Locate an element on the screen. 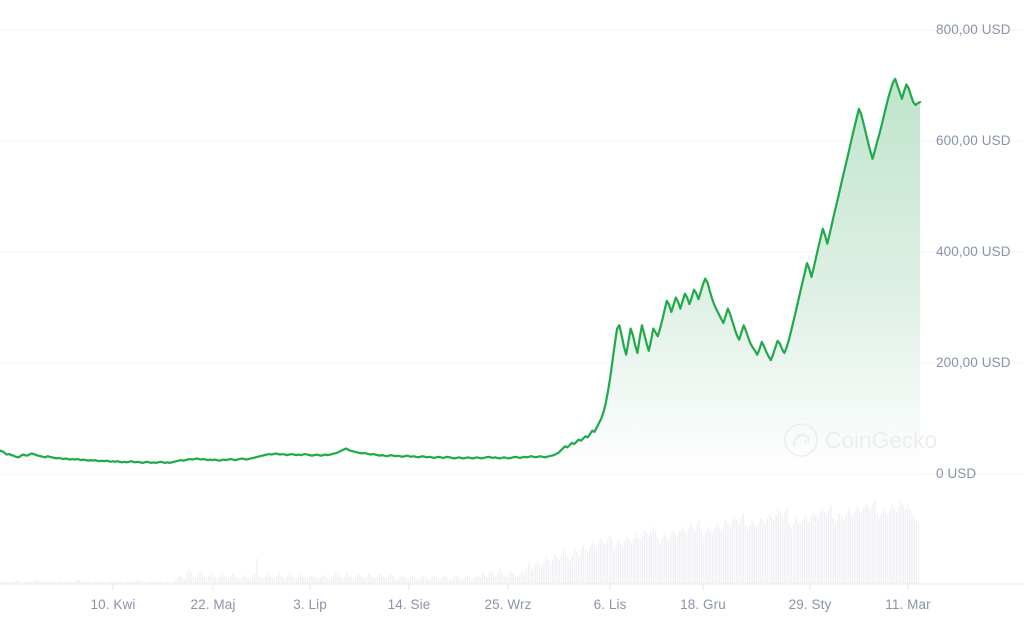 The height and width of the screenshot is (626, 1024). x-axis-label: 25. Wrz is located at coordinates (508, 604).